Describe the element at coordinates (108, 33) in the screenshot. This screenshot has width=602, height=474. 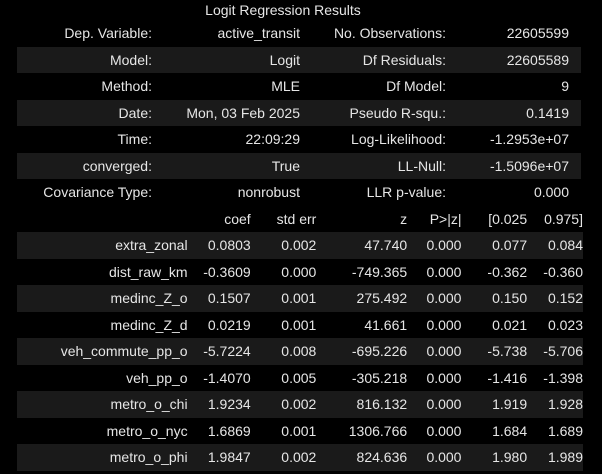
I see `summary-label: Dep. Variable:` at that location.